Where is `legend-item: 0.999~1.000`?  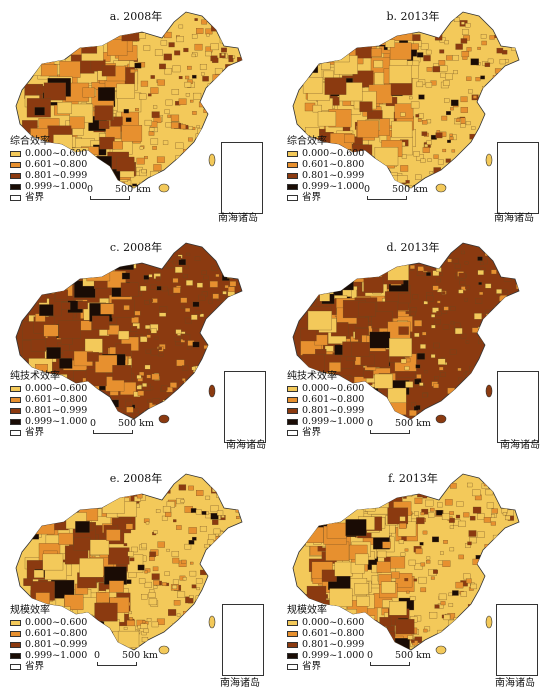
legend-item: 0.999~1.000 is located at coordinates (48, 422).